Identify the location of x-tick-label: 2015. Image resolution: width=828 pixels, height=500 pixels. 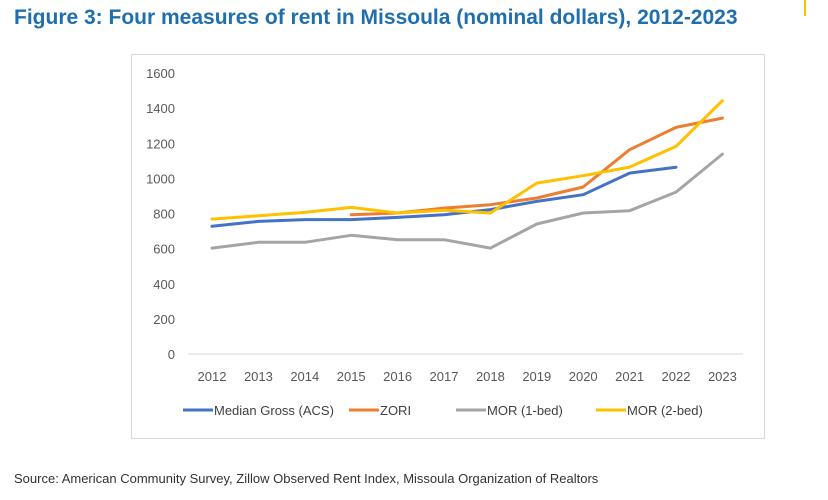
(351, 376).